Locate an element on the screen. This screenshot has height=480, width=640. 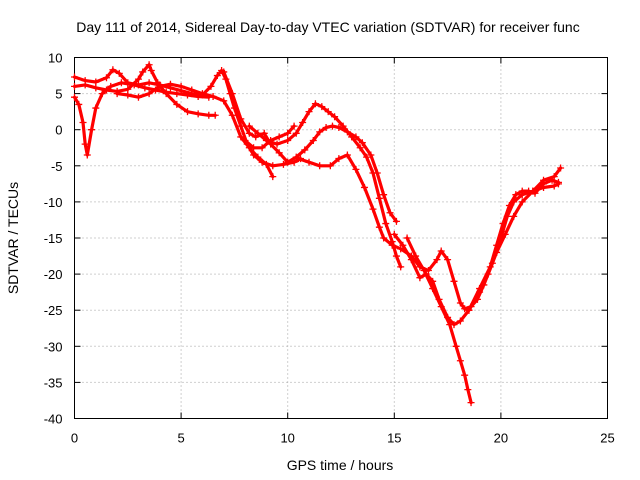
y-tick-label: -25 is located at coordinates (53, 310).